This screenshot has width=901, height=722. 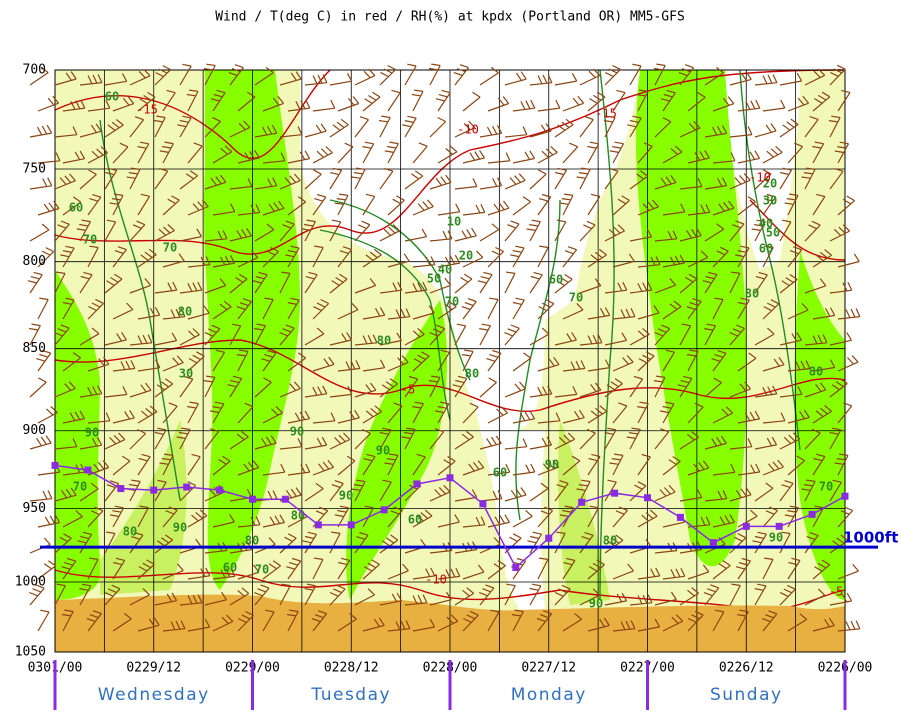 What do you see at coordinates (153, 668) in the screenshot?
I see `x-tick-label: 0229/12` at bounding box center [153, 668].